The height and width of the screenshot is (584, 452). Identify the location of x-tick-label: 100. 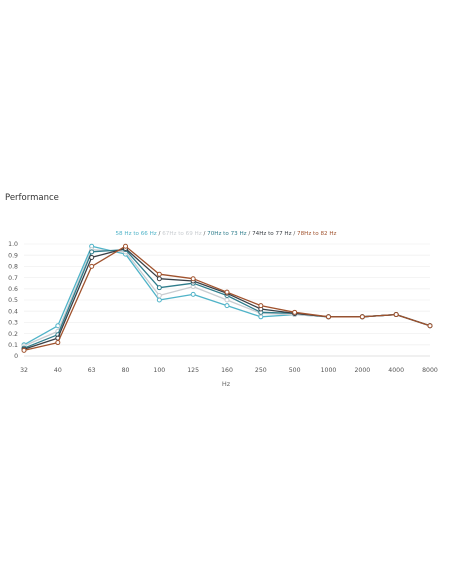
(159, 370).